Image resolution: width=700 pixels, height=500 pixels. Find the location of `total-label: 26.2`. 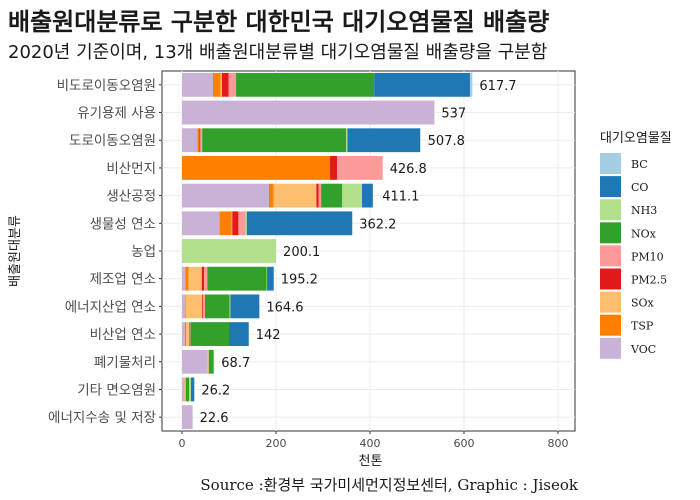

total-label: 26.2 is located at coordinates (215, 390).